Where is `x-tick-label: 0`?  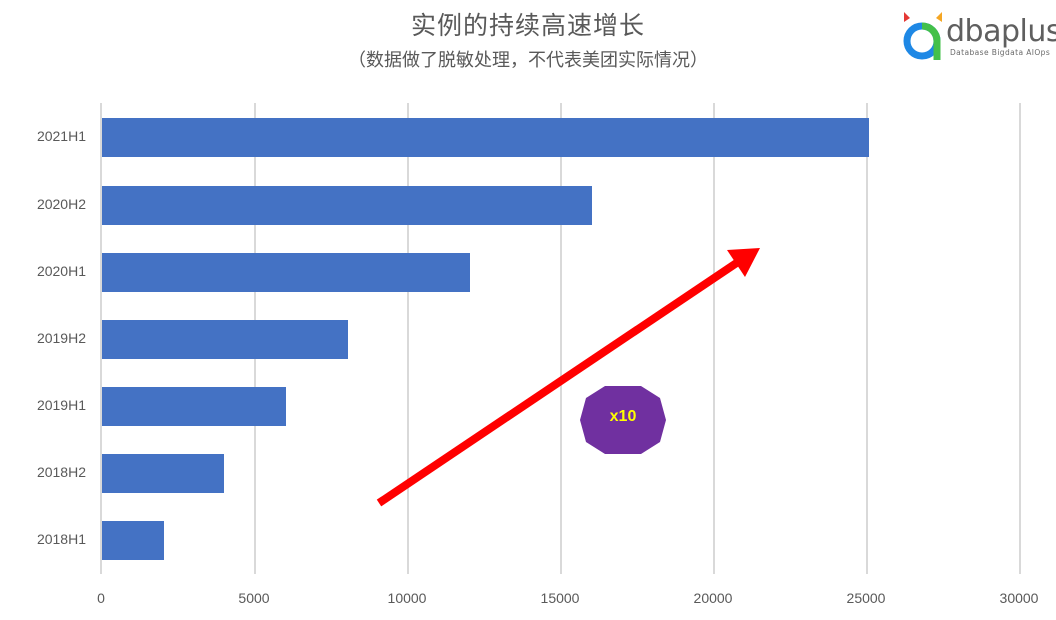
x-tick-label: 0 is located at coordinates (101, 598).